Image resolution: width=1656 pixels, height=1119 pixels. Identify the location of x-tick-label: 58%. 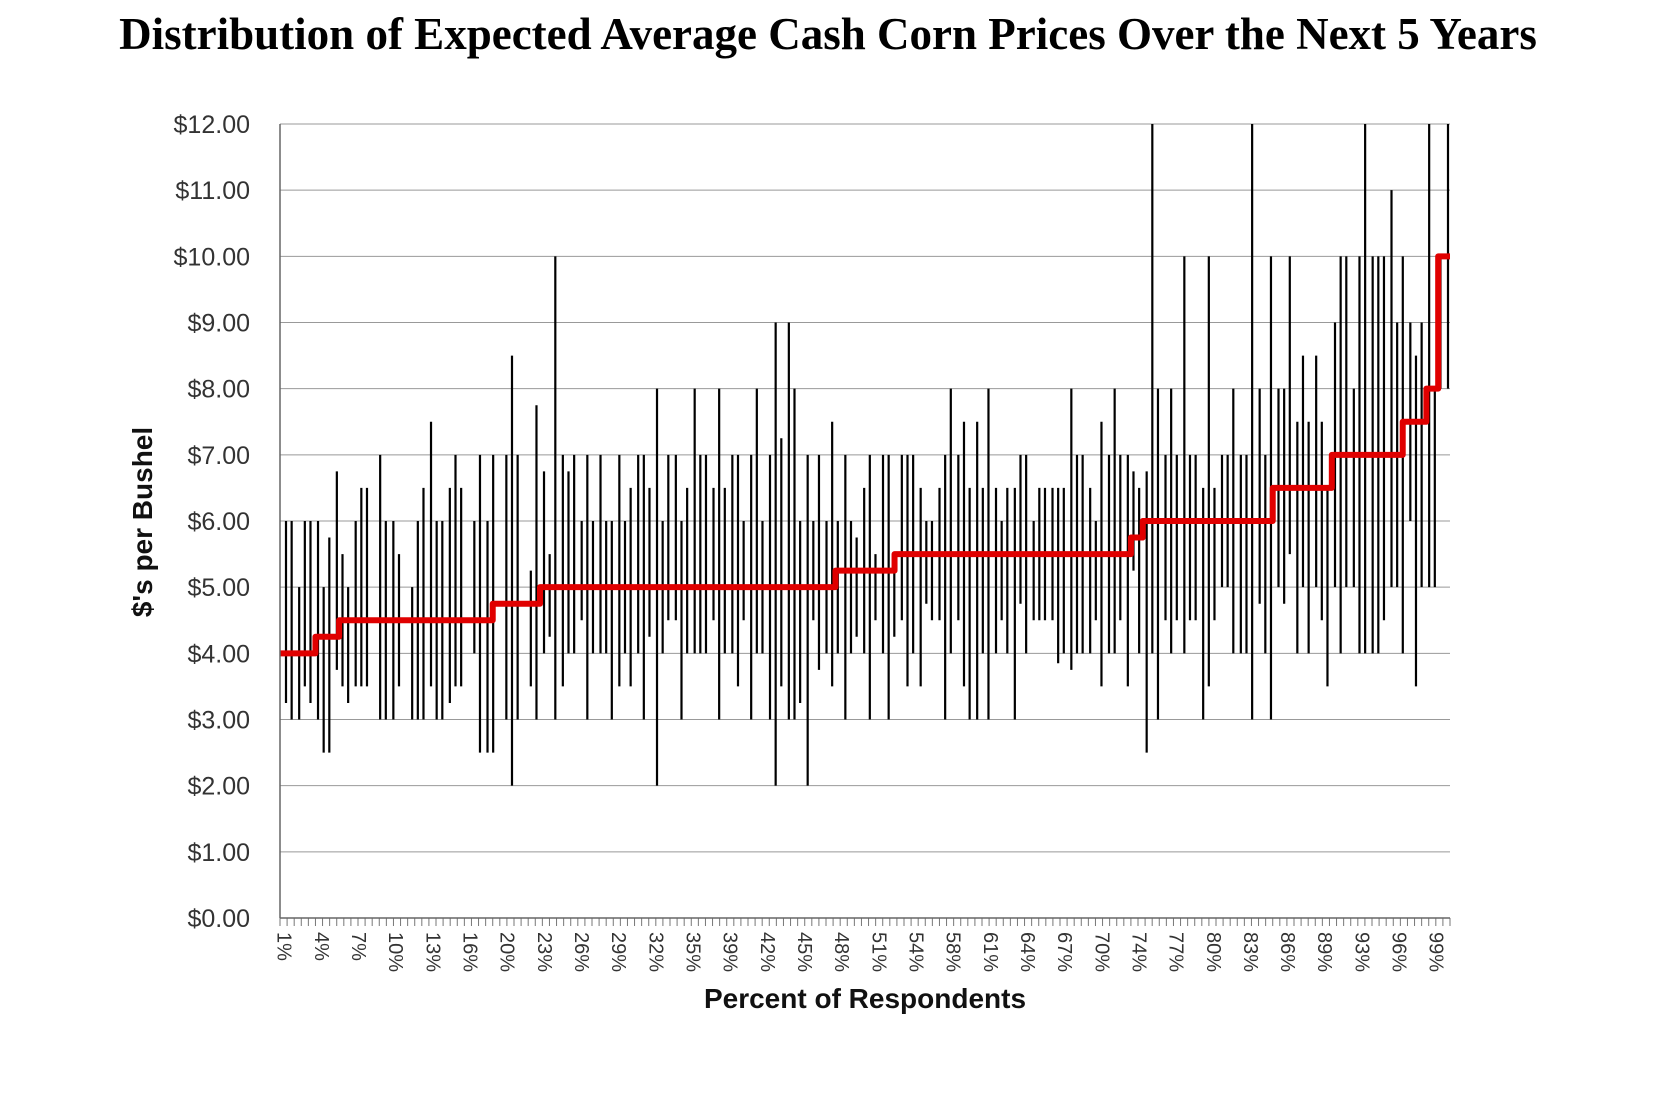
(953, 952).